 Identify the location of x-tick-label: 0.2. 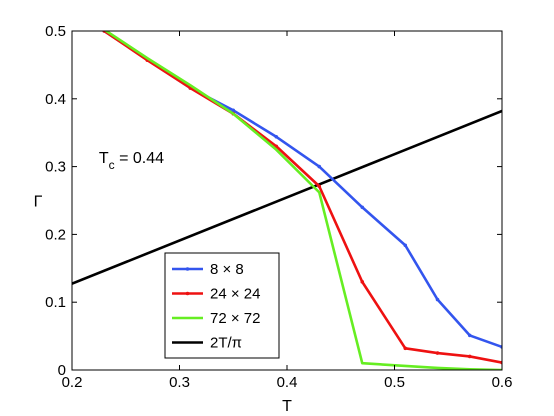
(72, 382).